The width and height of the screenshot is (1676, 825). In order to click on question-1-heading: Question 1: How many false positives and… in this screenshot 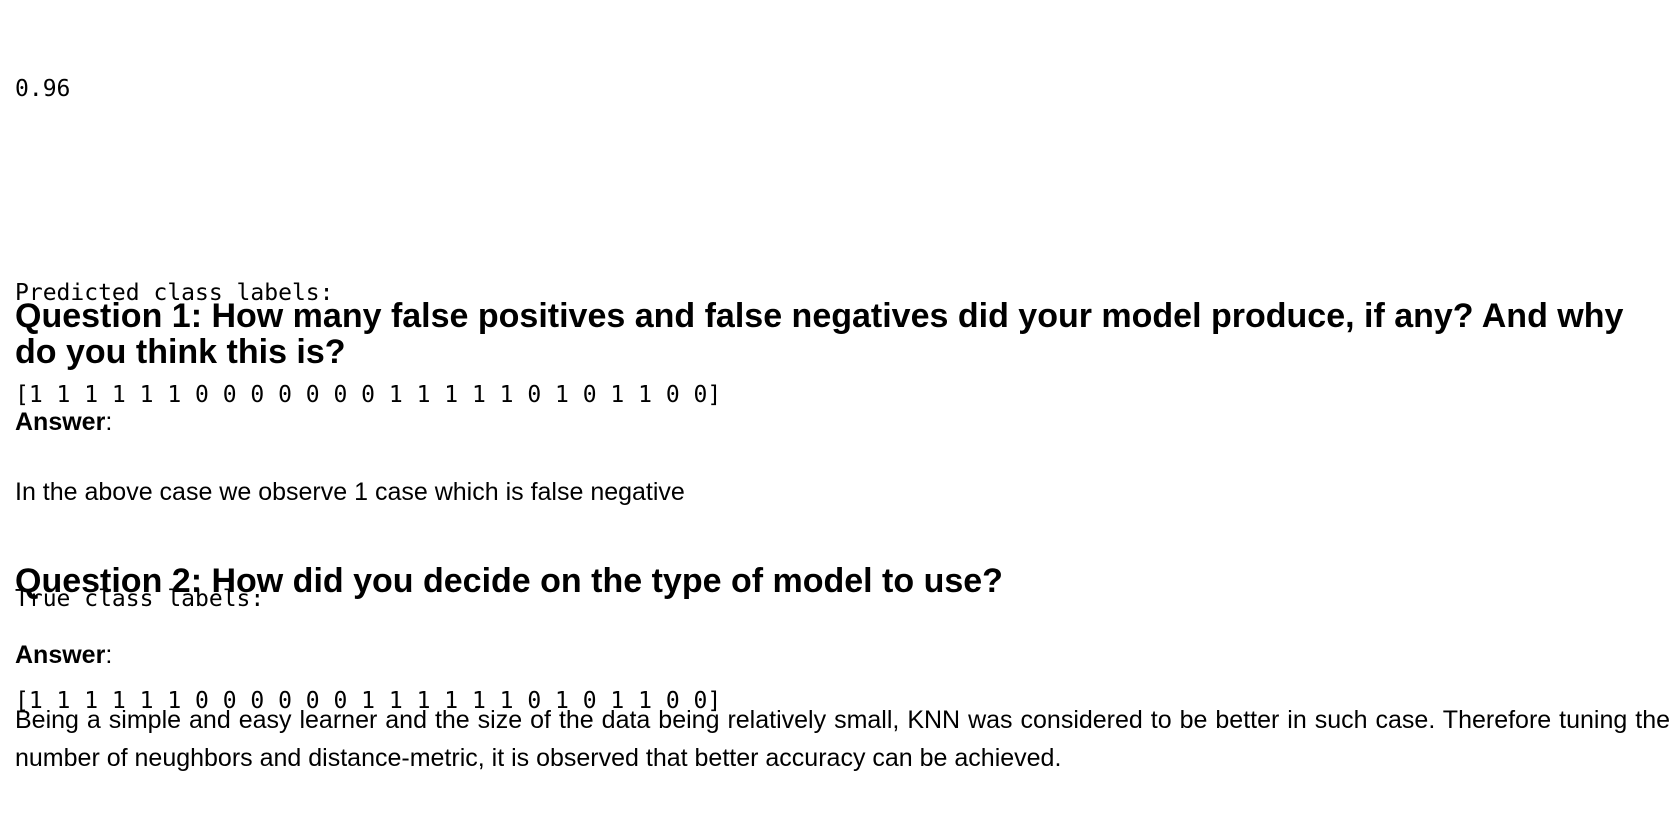, I will do `click(819, 334)`.